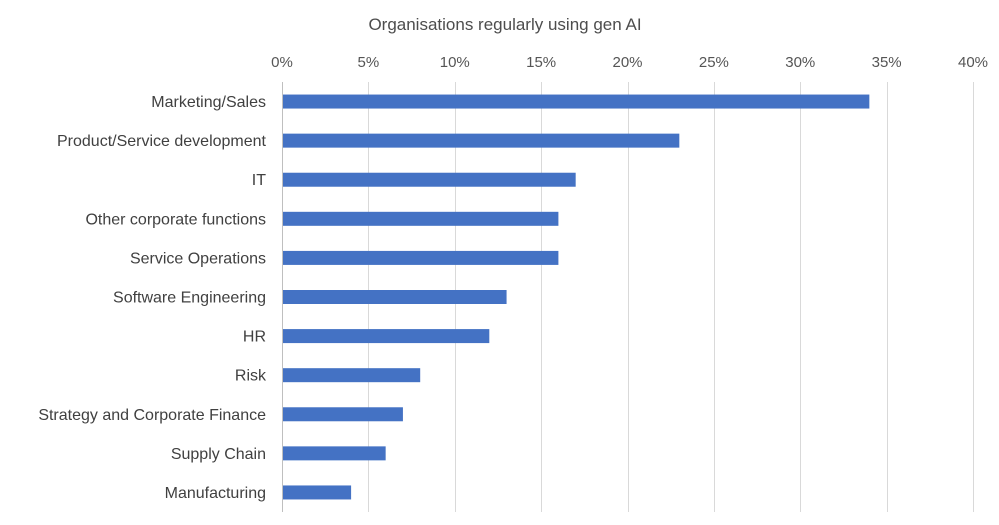  What do you see at coordinates (887, 62) in the screenshot?
I see `x-tick-label: 35%` at bounding box center [887, 62].